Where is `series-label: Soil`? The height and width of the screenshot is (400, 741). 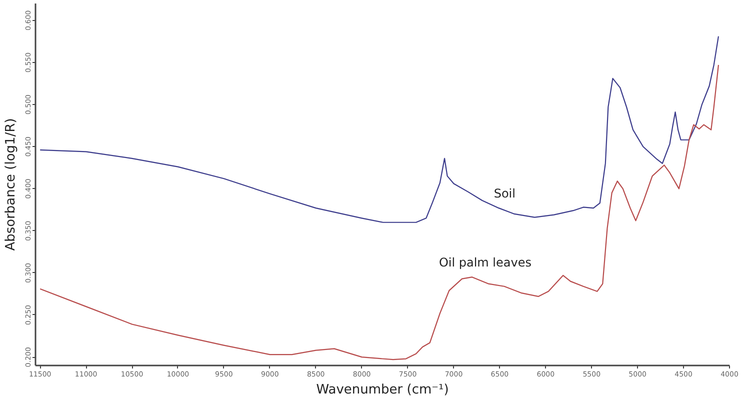 series-label: Soil is located at coordinates (505, 193).